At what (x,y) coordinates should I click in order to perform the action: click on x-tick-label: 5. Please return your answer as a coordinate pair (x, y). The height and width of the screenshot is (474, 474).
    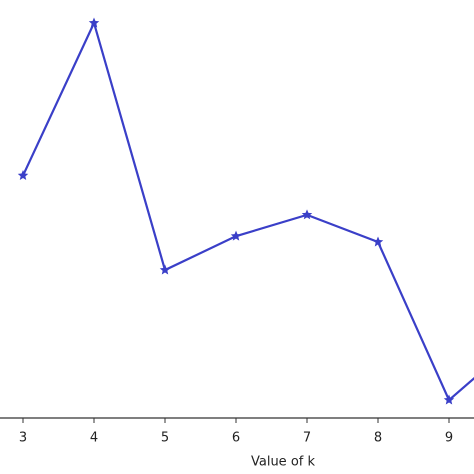
    Looking at the image, I should click on (165, 438).